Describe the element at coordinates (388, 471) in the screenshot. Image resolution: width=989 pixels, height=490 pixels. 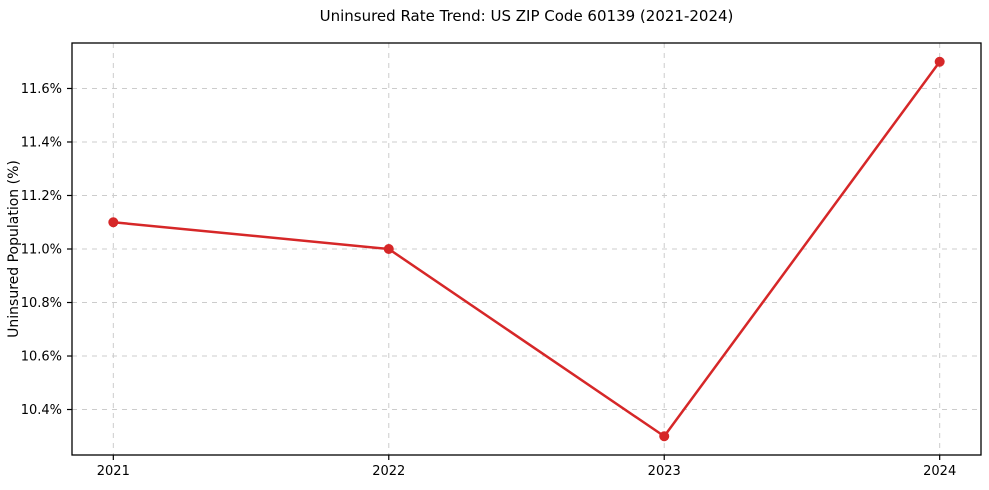
I see `x-tick-label: 2022` at that location.